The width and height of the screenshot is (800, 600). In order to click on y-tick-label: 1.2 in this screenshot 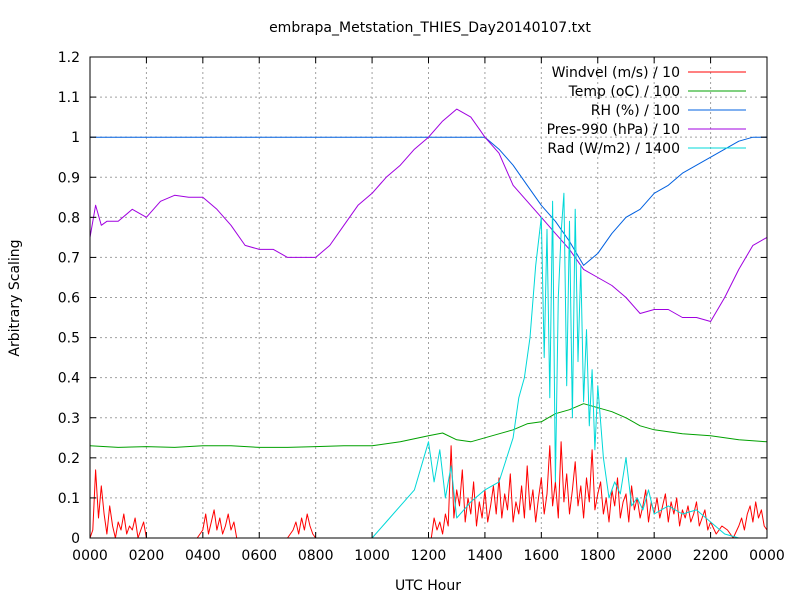, I will do `click(69, 58)`.